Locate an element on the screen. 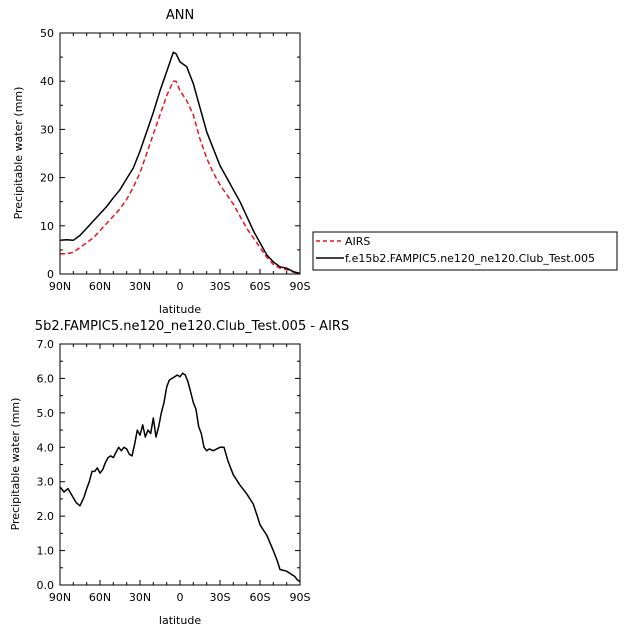 The image size is (632, 632). legend-box is located at coordinates (465, 251).